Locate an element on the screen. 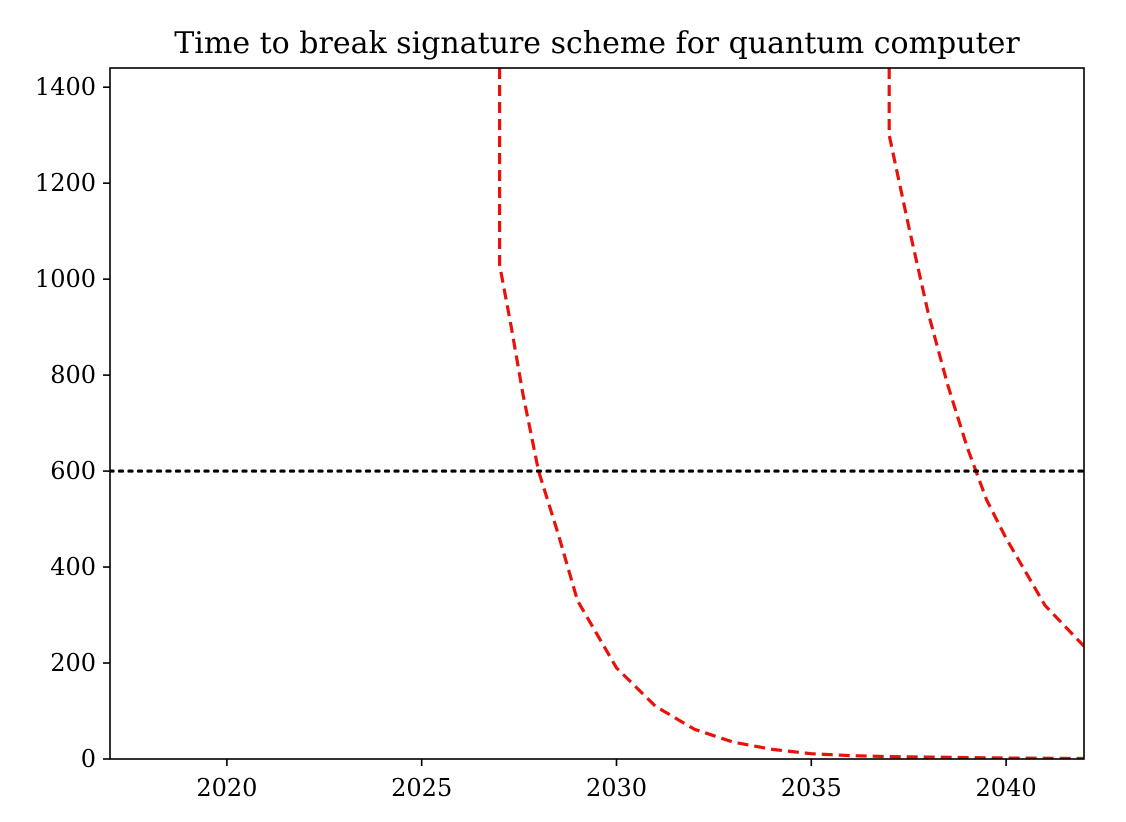 The height and width of the screenshot is (822, 1126). x-tick-label: 2025 is located at coordinates (421, 788).